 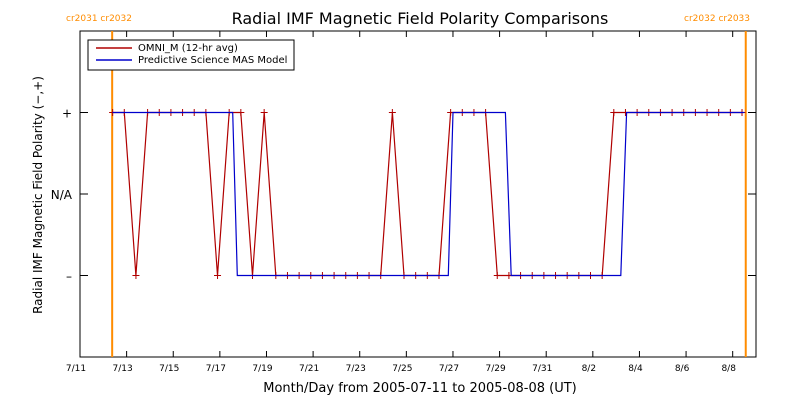 I want to click on carrington-label: cr2032 cr2033, so click(x=717, y=19).